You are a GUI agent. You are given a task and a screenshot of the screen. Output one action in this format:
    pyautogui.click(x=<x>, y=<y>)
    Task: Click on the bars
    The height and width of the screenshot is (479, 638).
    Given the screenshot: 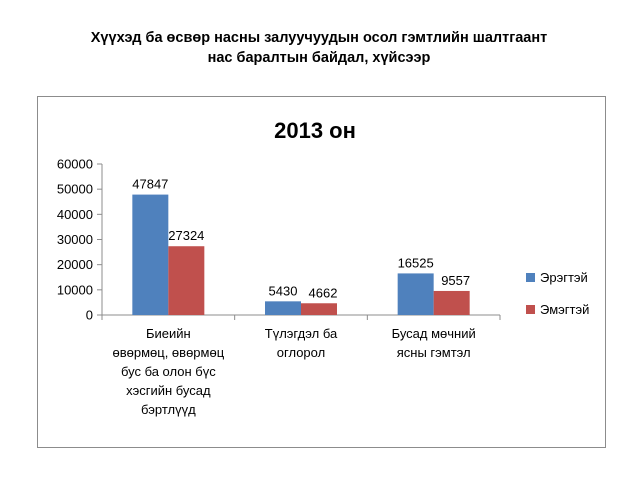 What is the action you would take?
    pyautogui.click(x=301, y=254)
    